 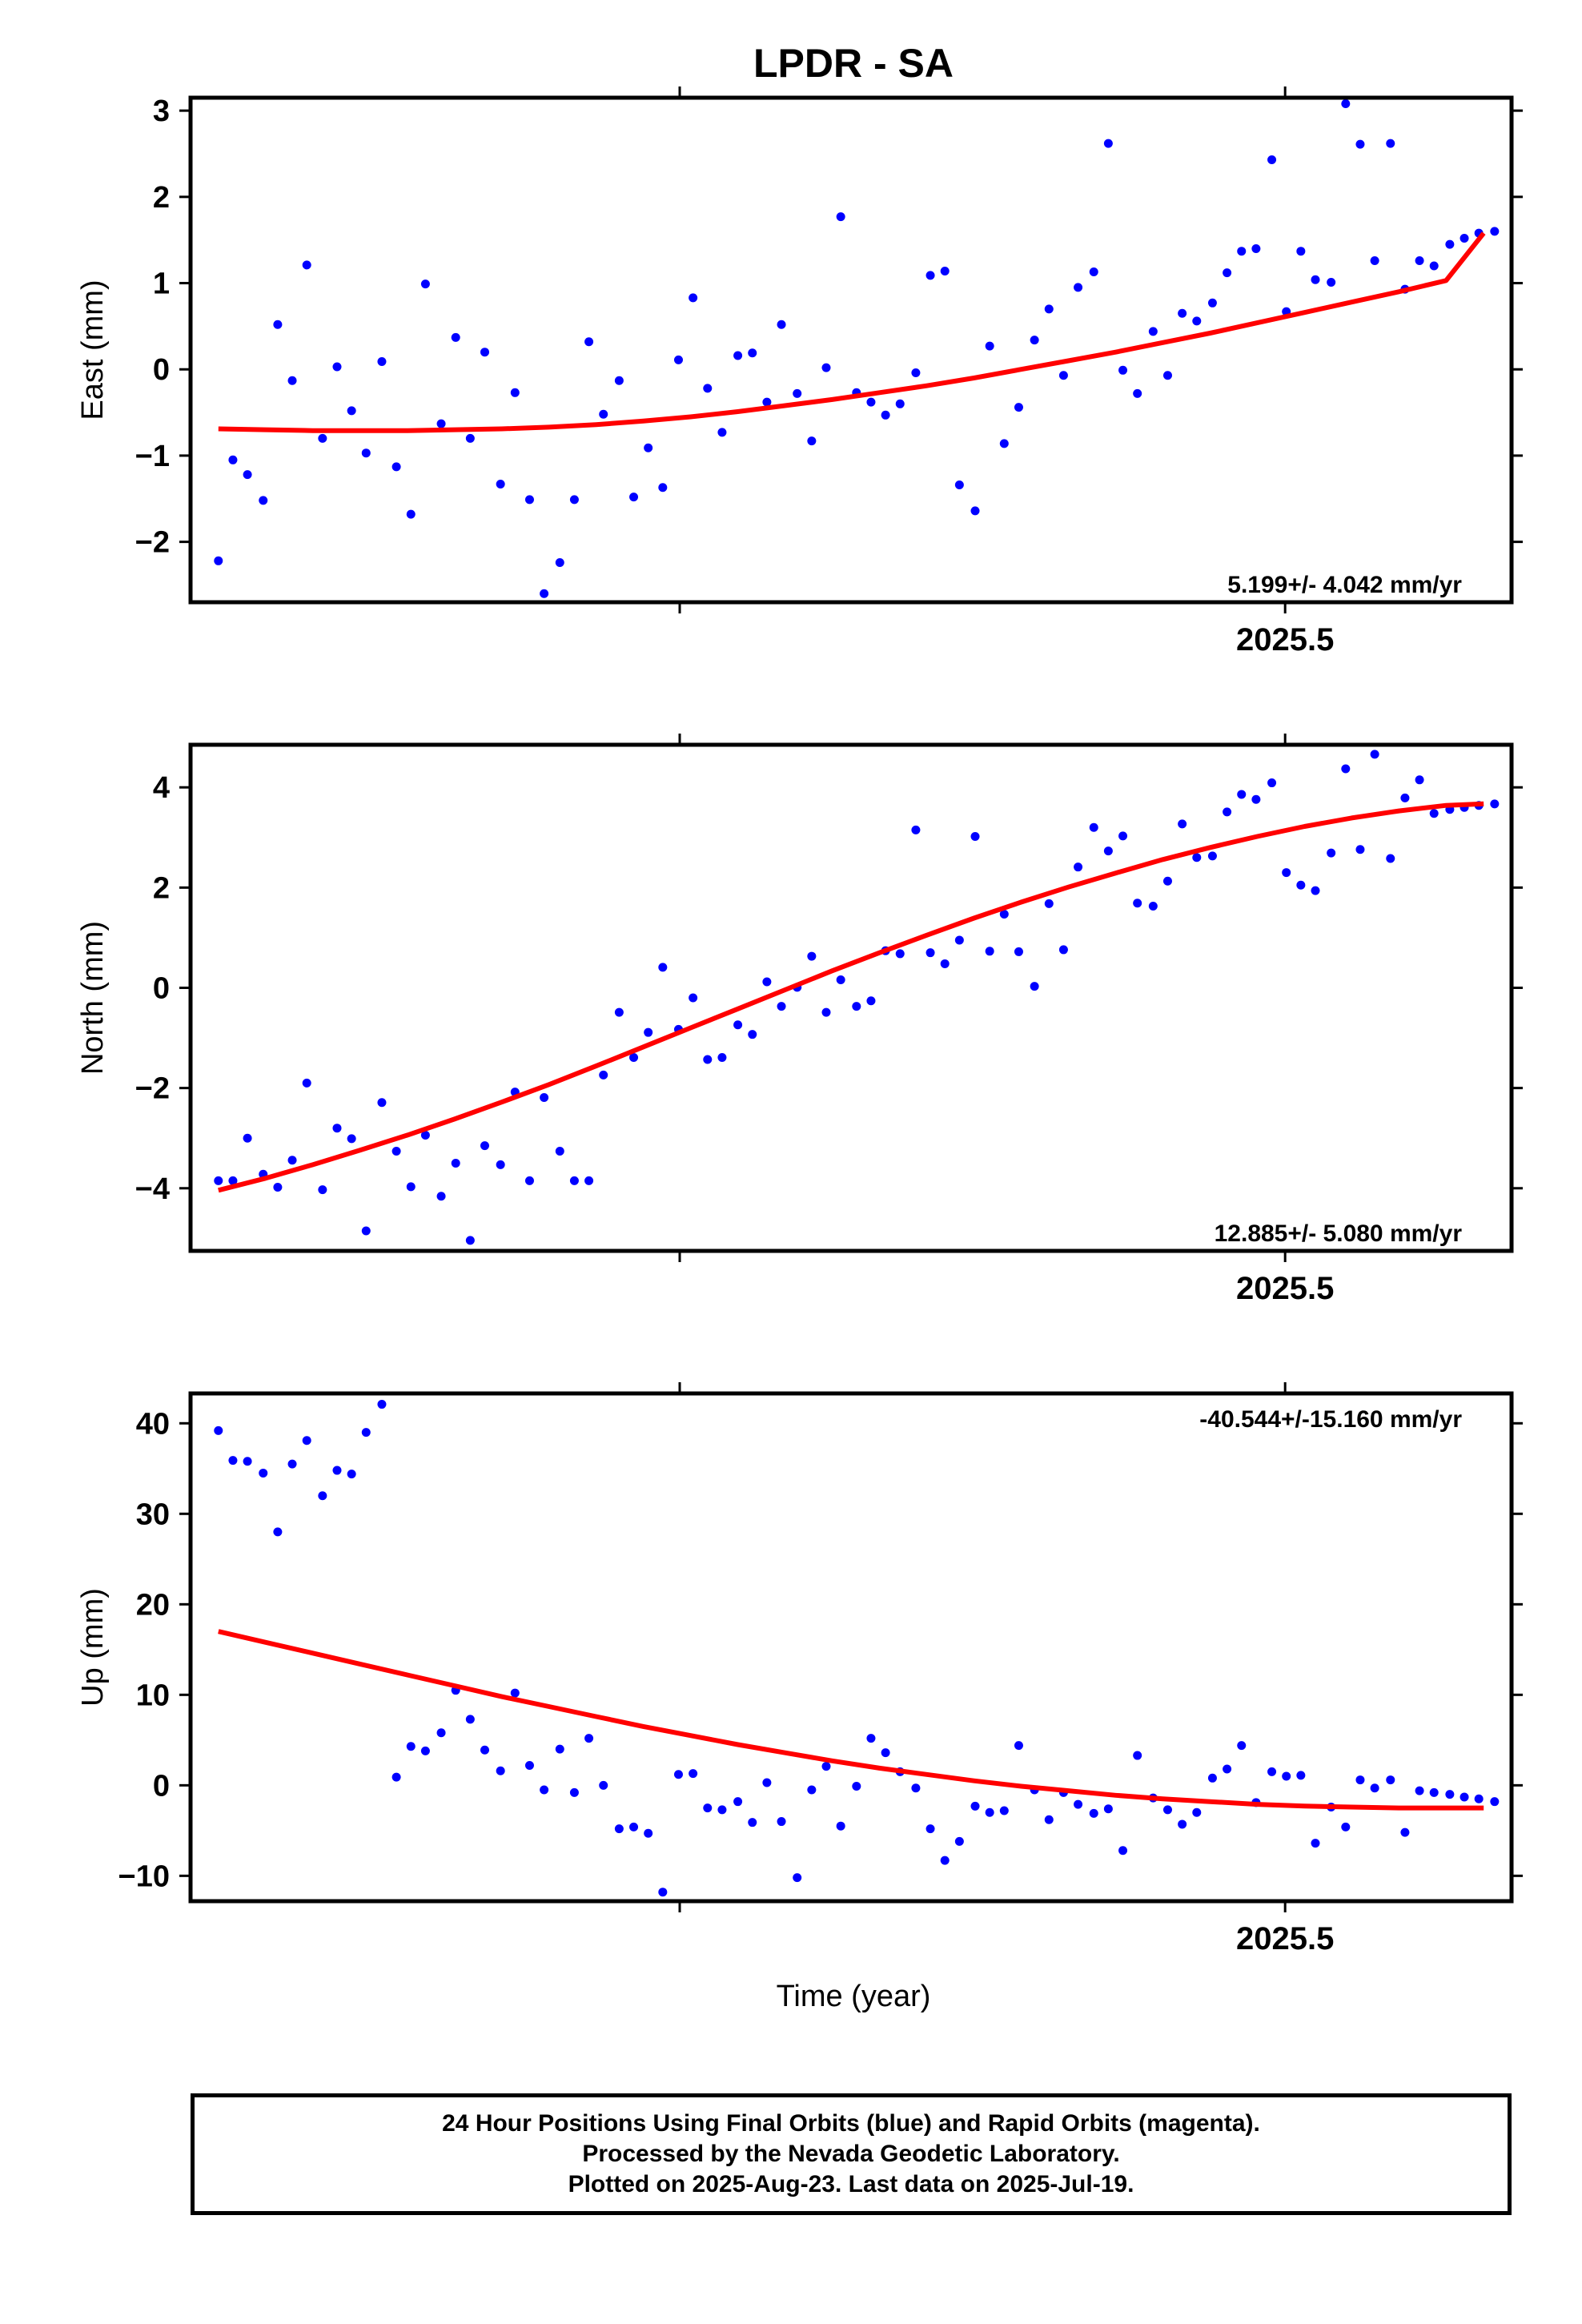 What do you see at coordinates (161, 788) in the screenshot?
I see `y-tick-label: 4` at bounding box center [161, 788].